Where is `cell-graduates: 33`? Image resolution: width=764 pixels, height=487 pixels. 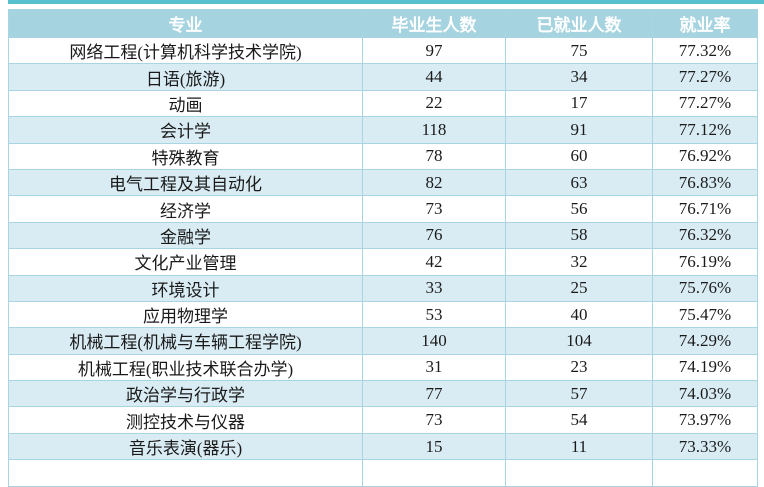 cell-graduates: 33 is located at coordinates (434, 288).